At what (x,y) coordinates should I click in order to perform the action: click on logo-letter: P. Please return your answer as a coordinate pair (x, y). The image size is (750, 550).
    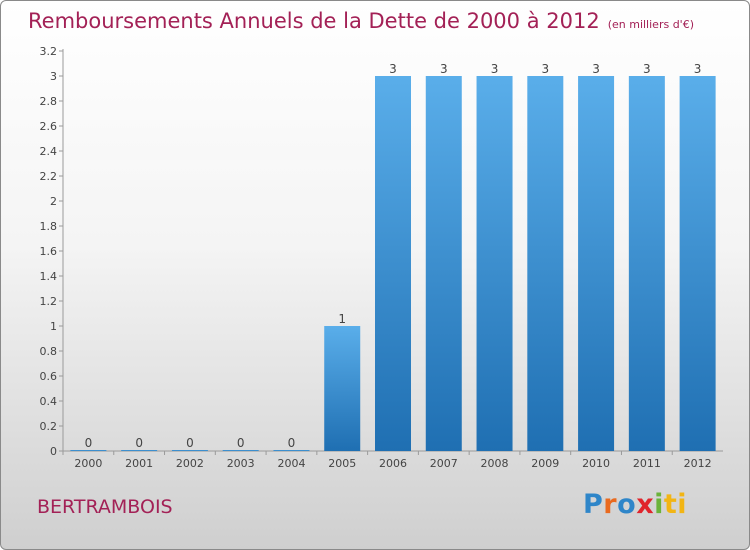
    Looking at the image, I should click on (593, 504).